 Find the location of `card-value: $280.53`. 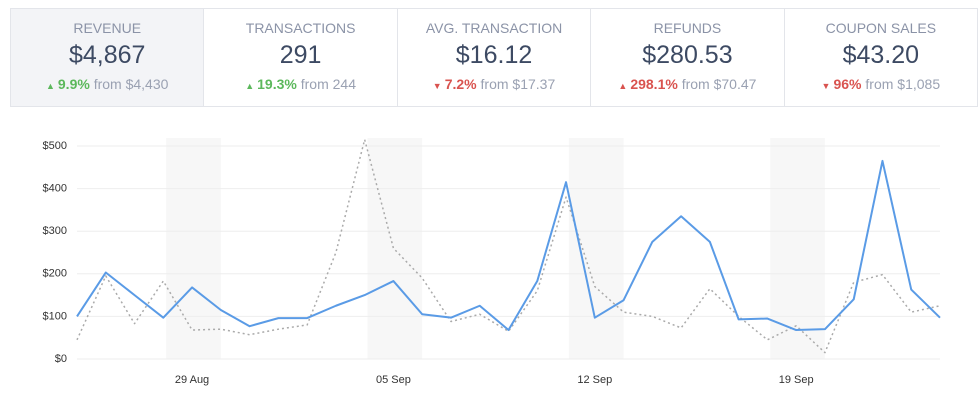

card-value: $280.53 is located at coordinates (687, 55).